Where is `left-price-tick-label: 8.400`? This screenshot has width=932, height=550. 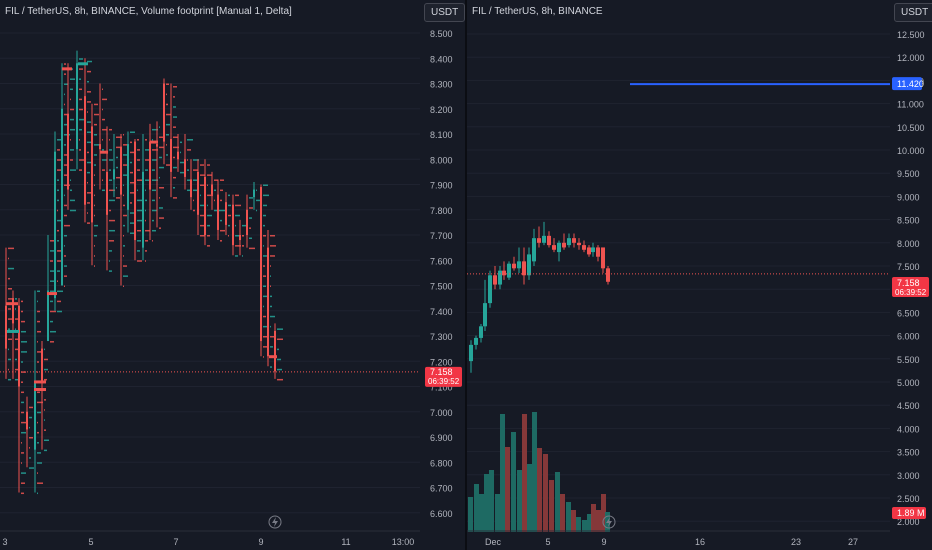
left-price-tick-label: 8.400 is located at coordinates (441, 59).